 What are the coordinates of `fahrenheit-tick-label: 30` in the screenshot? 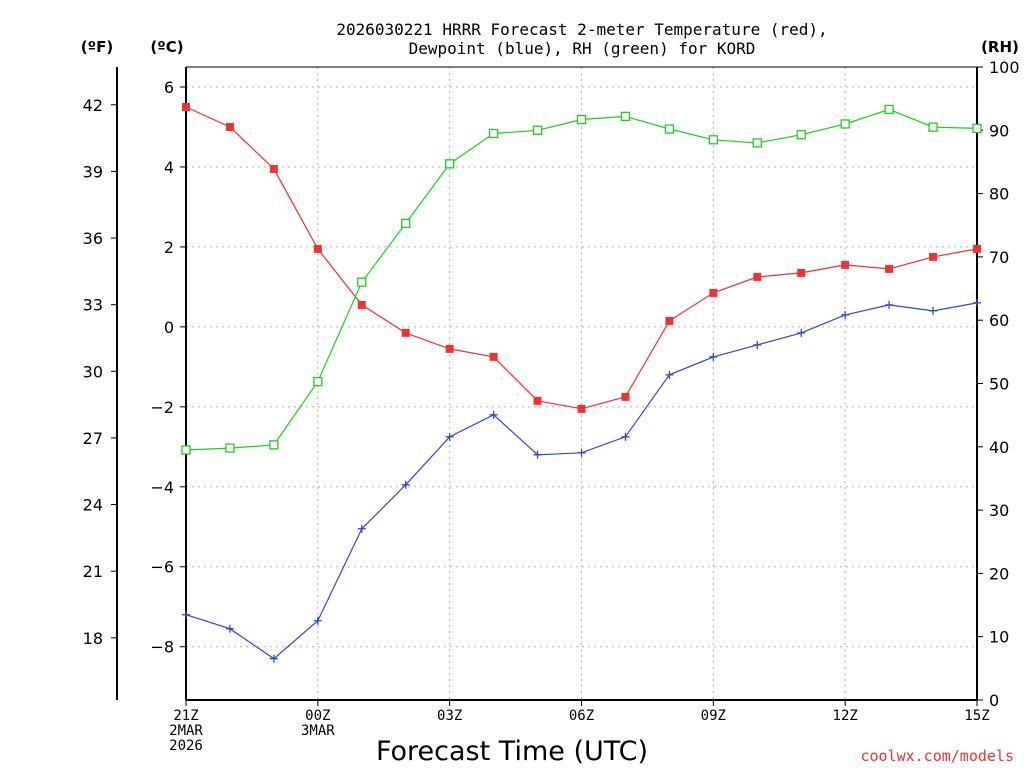 It's located at (93, 371).